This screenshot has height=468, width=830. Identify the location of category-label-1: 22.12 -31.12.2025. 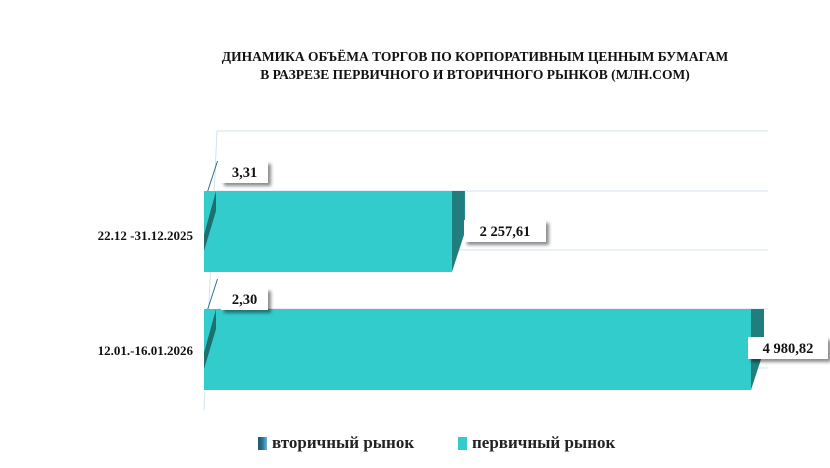
(145, 235).